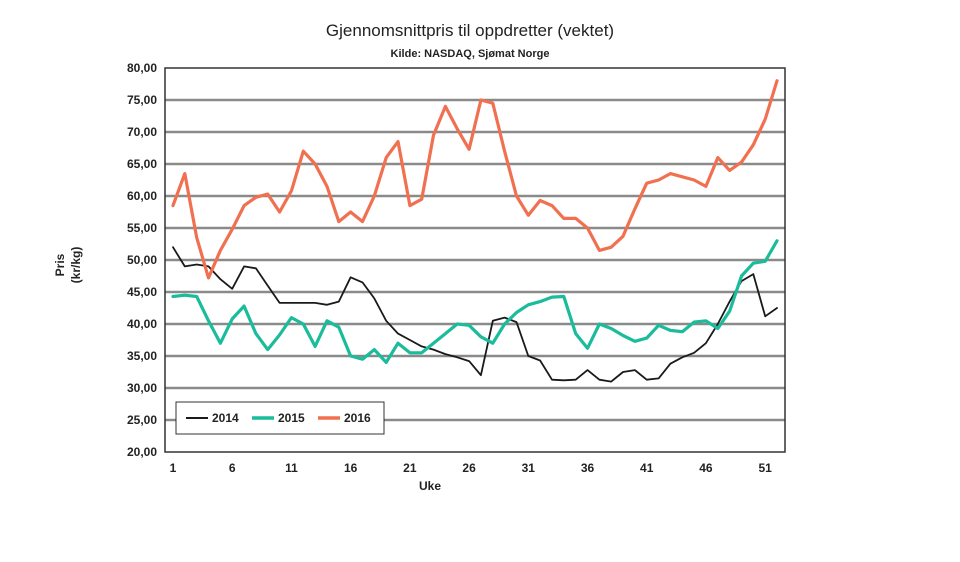 This screenshot has height=562, width=960. I want to click on y-tick-label: 20,00, so click(142, 452).